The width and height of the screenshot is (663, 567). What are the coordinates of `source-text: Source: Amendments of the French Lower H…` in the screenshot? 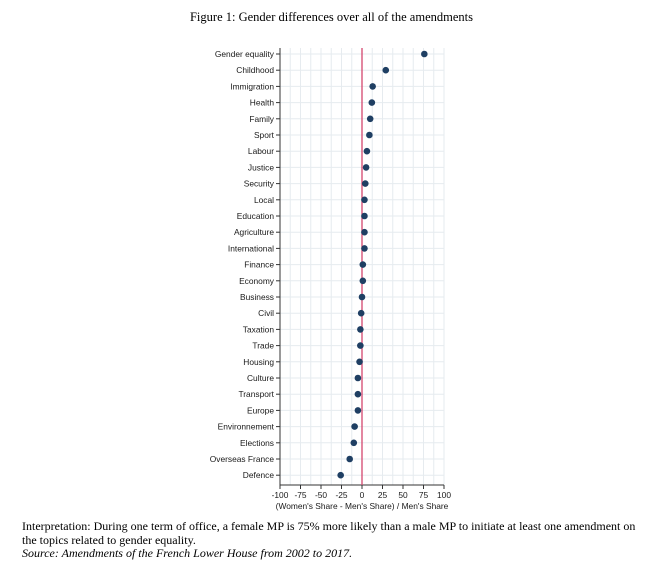 It's located at (187, 553).